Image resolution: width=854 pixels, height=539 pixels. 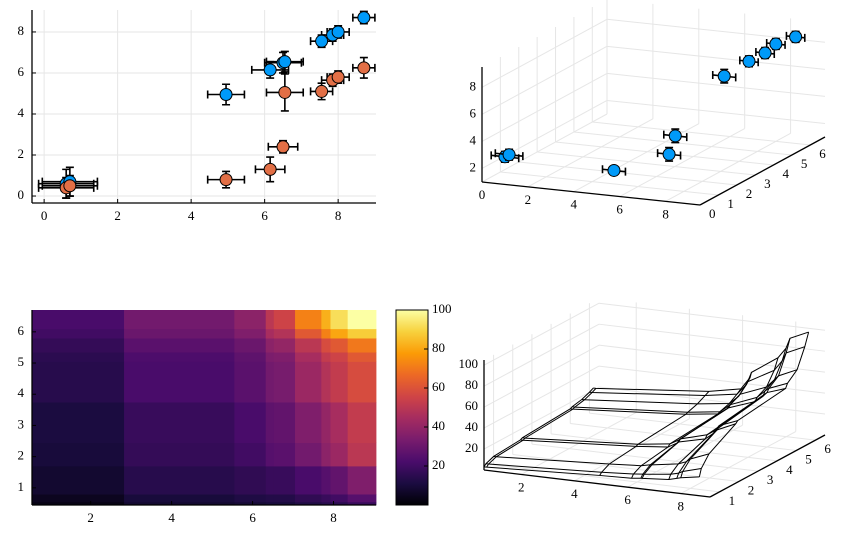 What do you see at coordinates (412, 407) in the screenshot?
I see `colorbar` at bounding box center [412, 407].